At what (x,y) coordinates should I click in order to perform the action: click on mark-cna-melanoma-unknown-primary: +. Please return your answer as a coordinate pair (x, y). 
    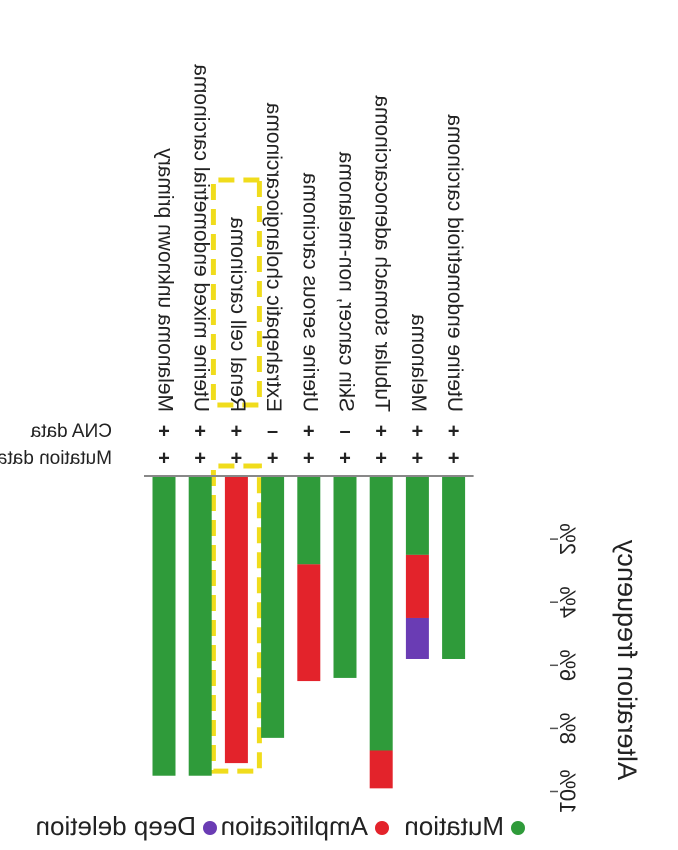
    Looking at the image, I should click on (164, 431).